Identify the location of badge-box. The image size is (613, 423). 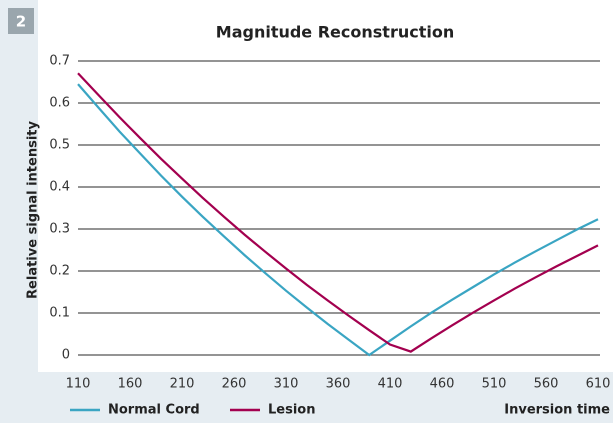
(21, 21).